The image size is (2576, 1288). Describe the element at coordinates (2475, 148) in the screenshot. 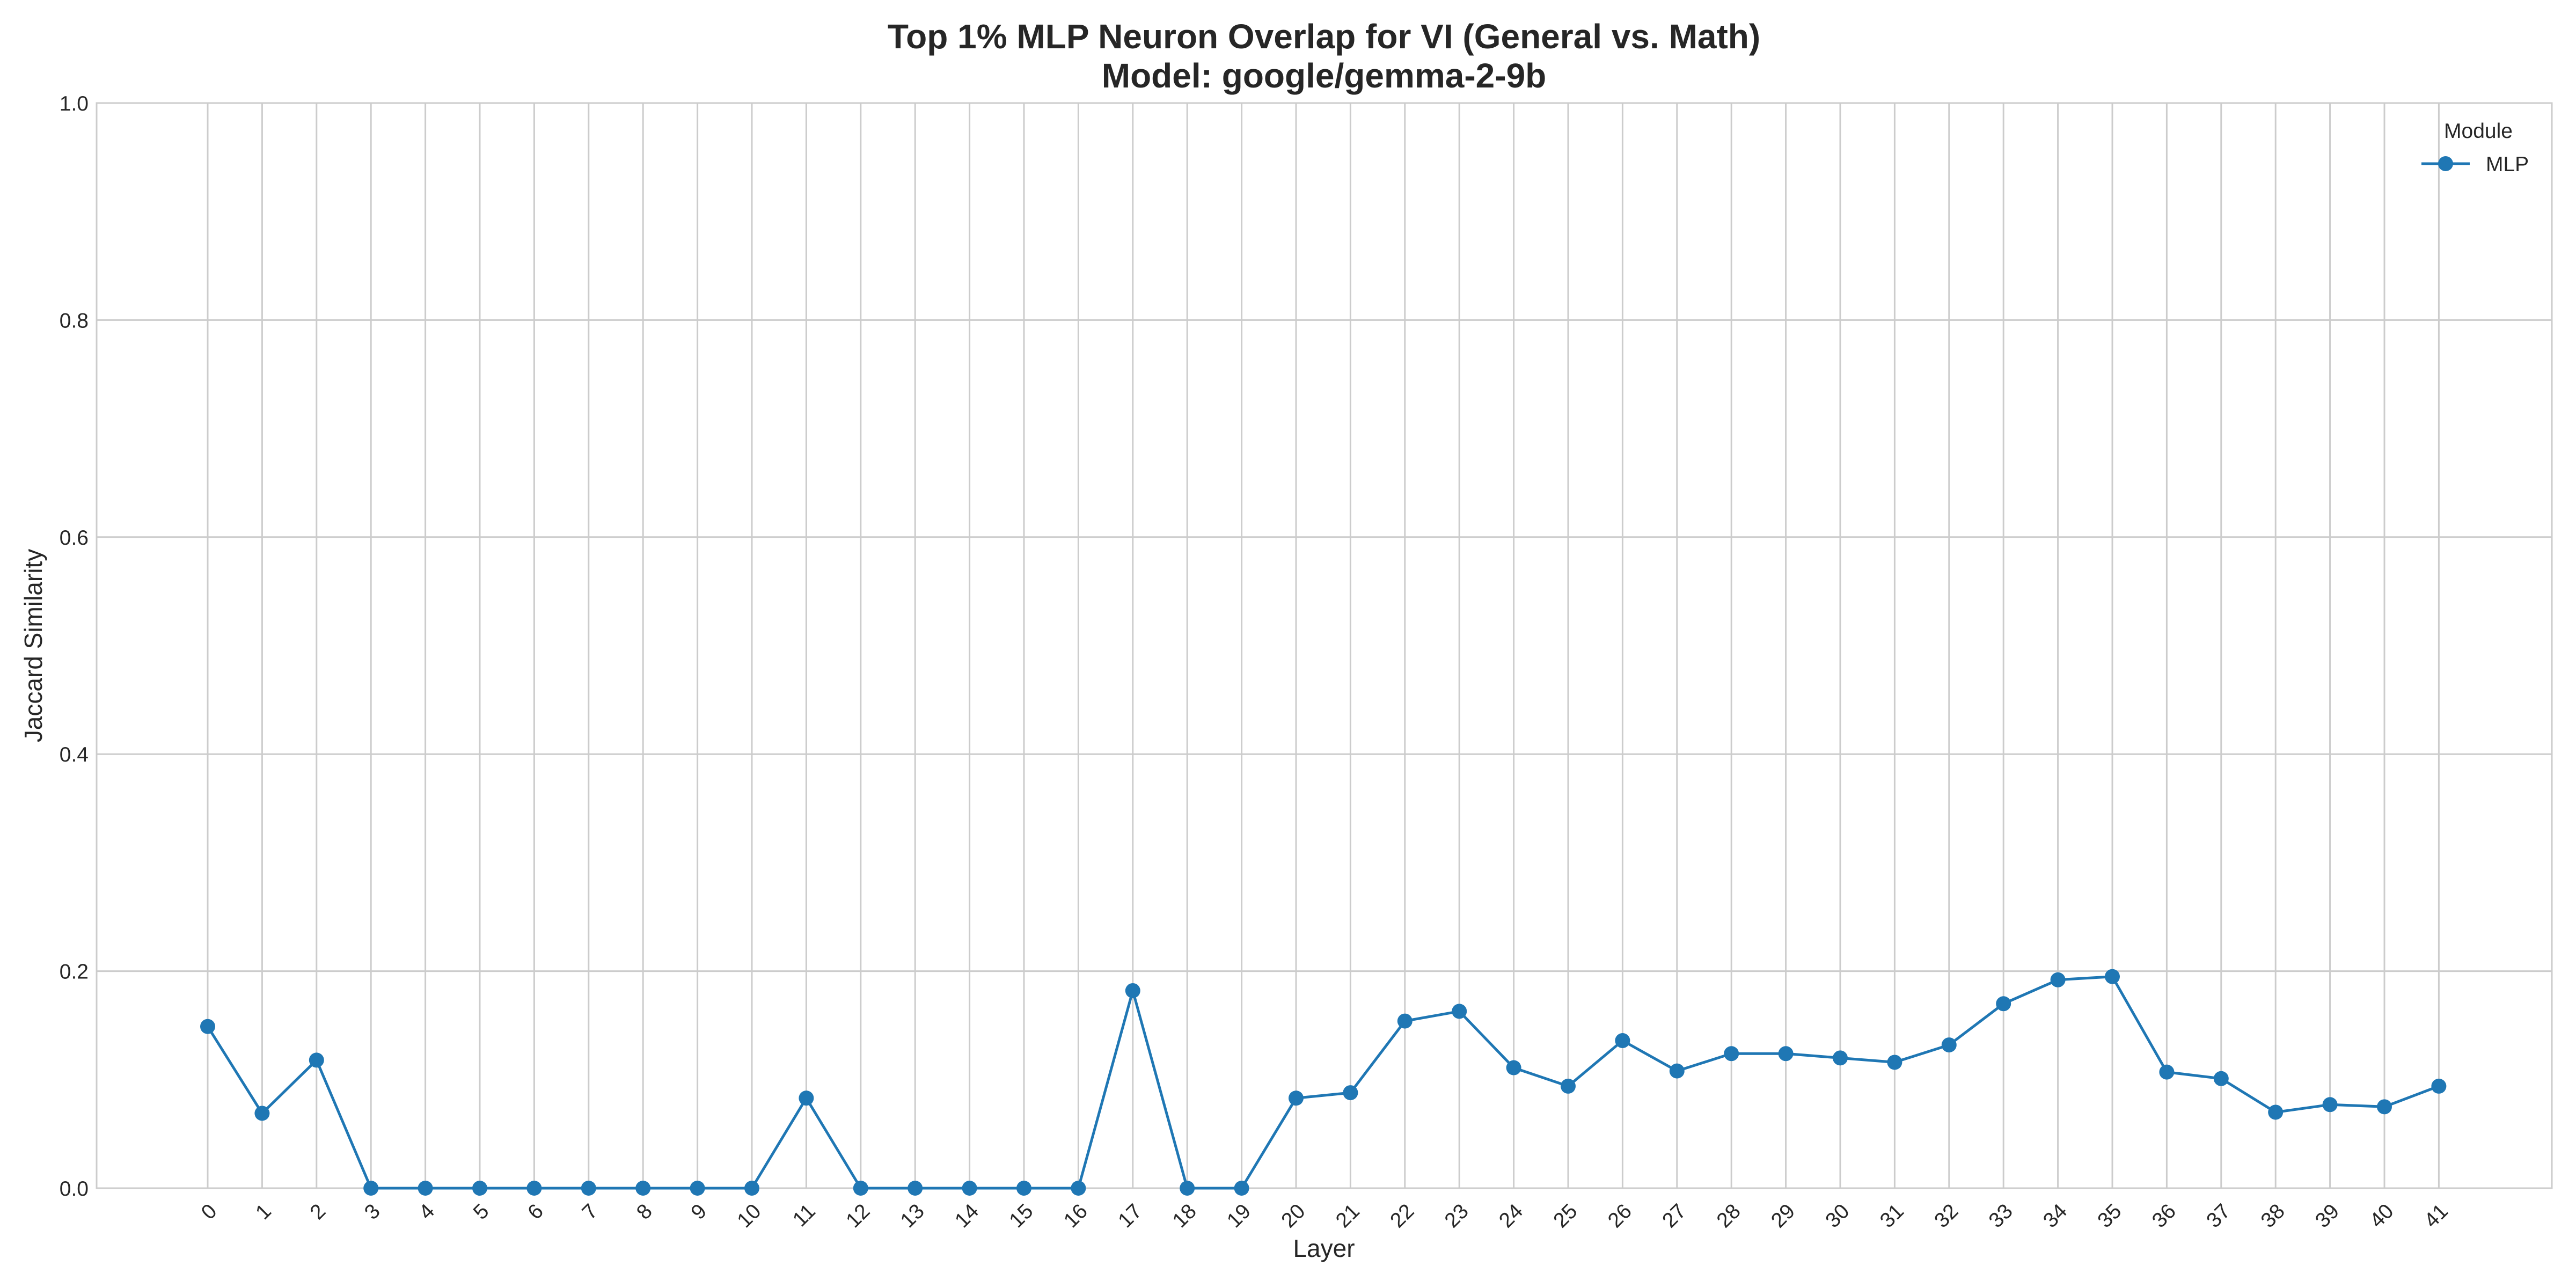

I see `legend: Module MLP` at that location.